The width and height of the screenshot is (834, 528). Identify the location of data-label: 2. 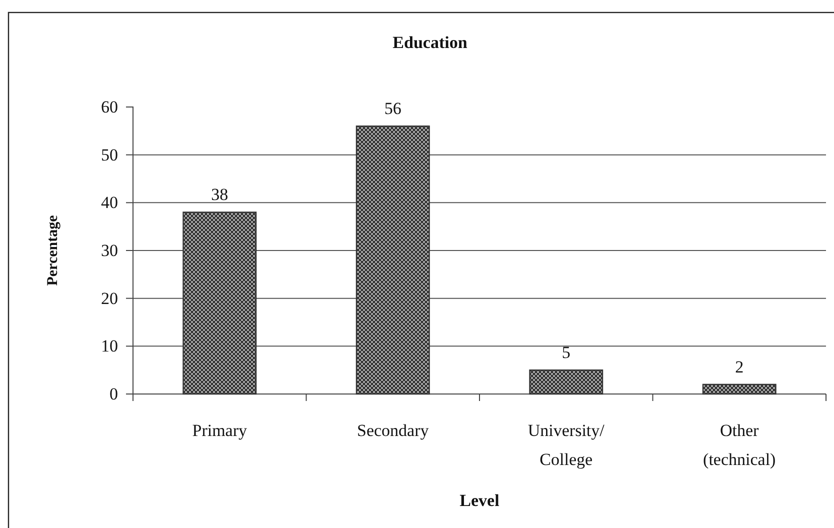
(739, 366).